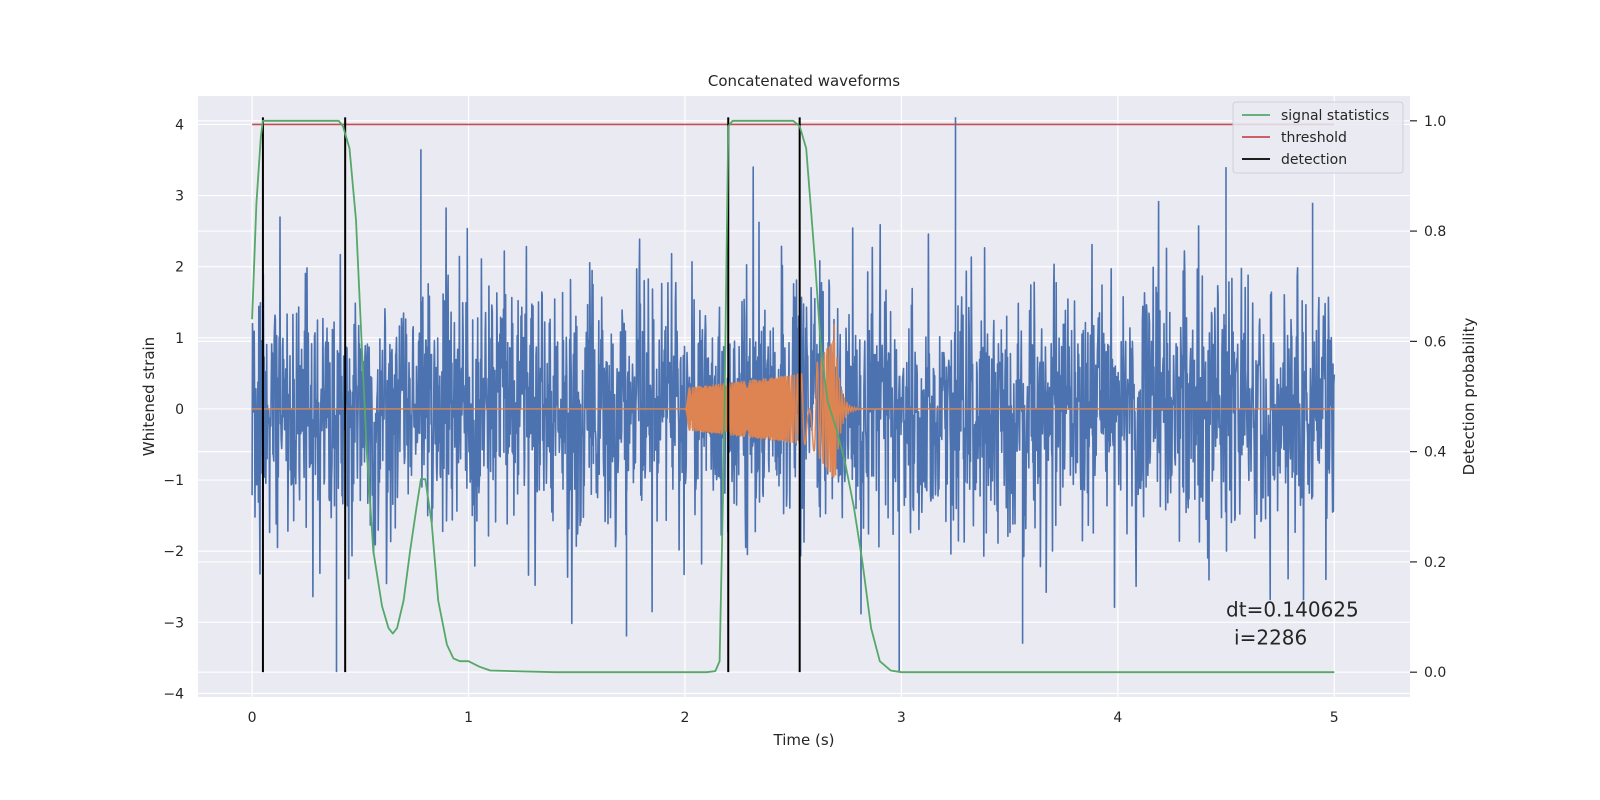 This screenshot has height=800, width=1600. Describe the element at coordinates (173, 409) in the screenshot. I see `y-ticks: −4 −3 −2 −1 0 1 2 3 4` at that location.